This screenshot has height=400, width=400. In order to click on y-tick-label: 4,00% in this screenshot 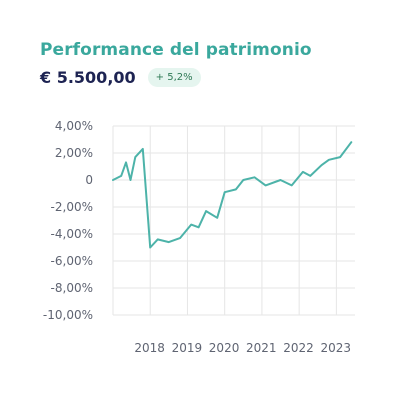, I will do `click(74, 126)`.